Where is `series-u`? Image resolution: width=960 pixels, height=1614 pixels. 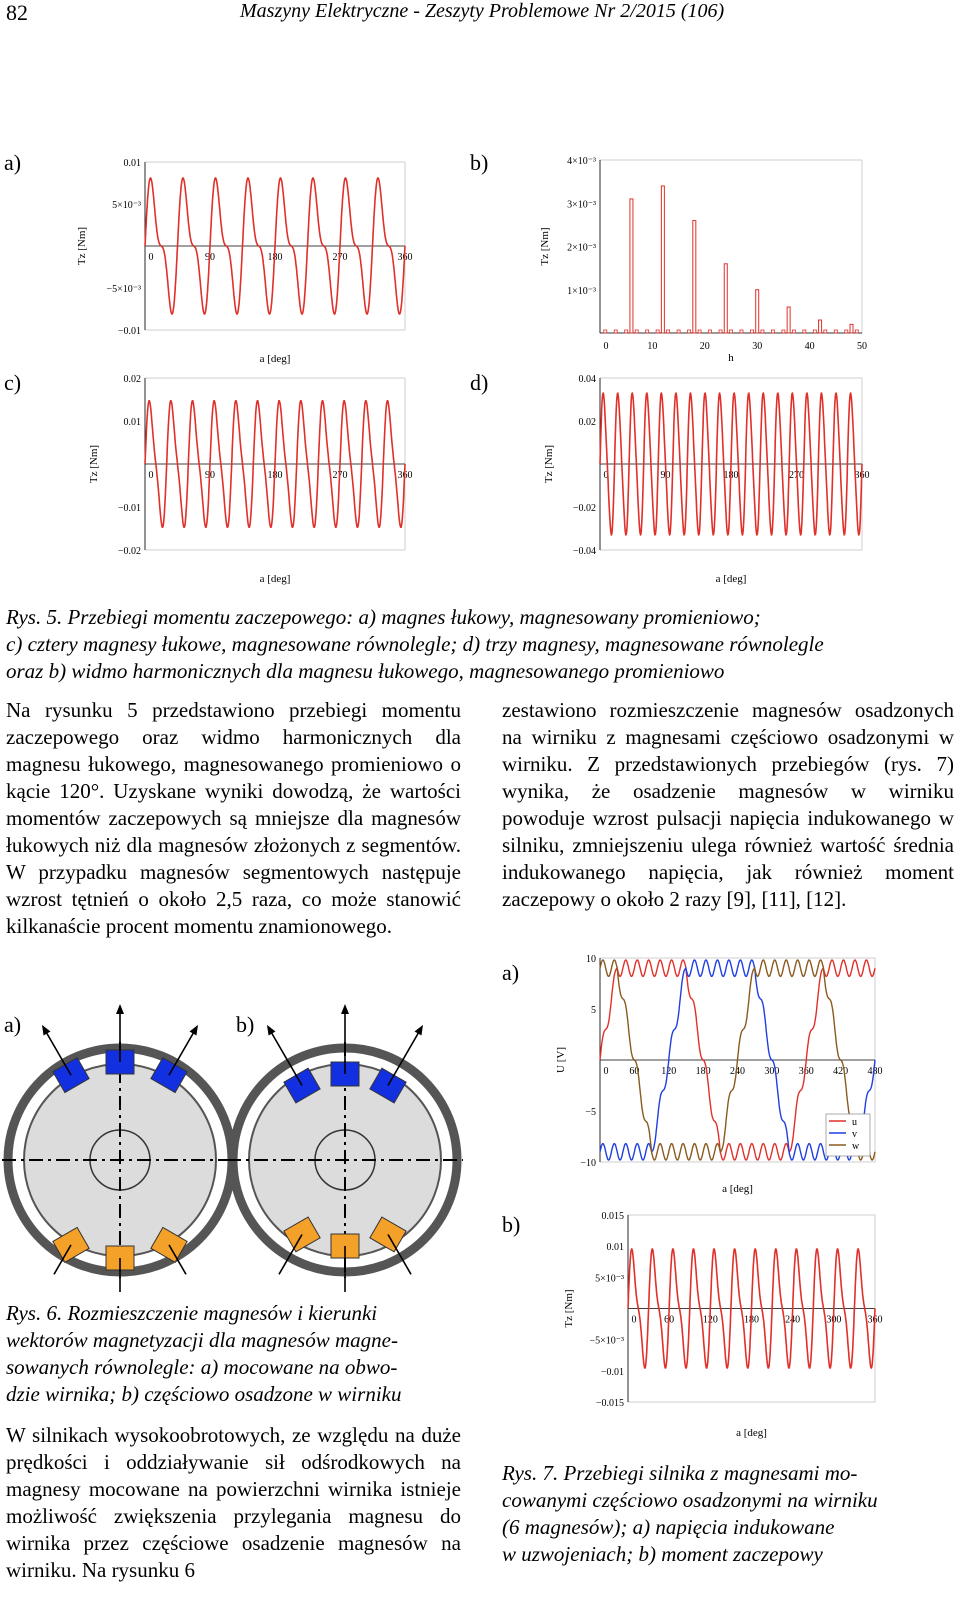
series-u is located at coordinates (737, 1060).